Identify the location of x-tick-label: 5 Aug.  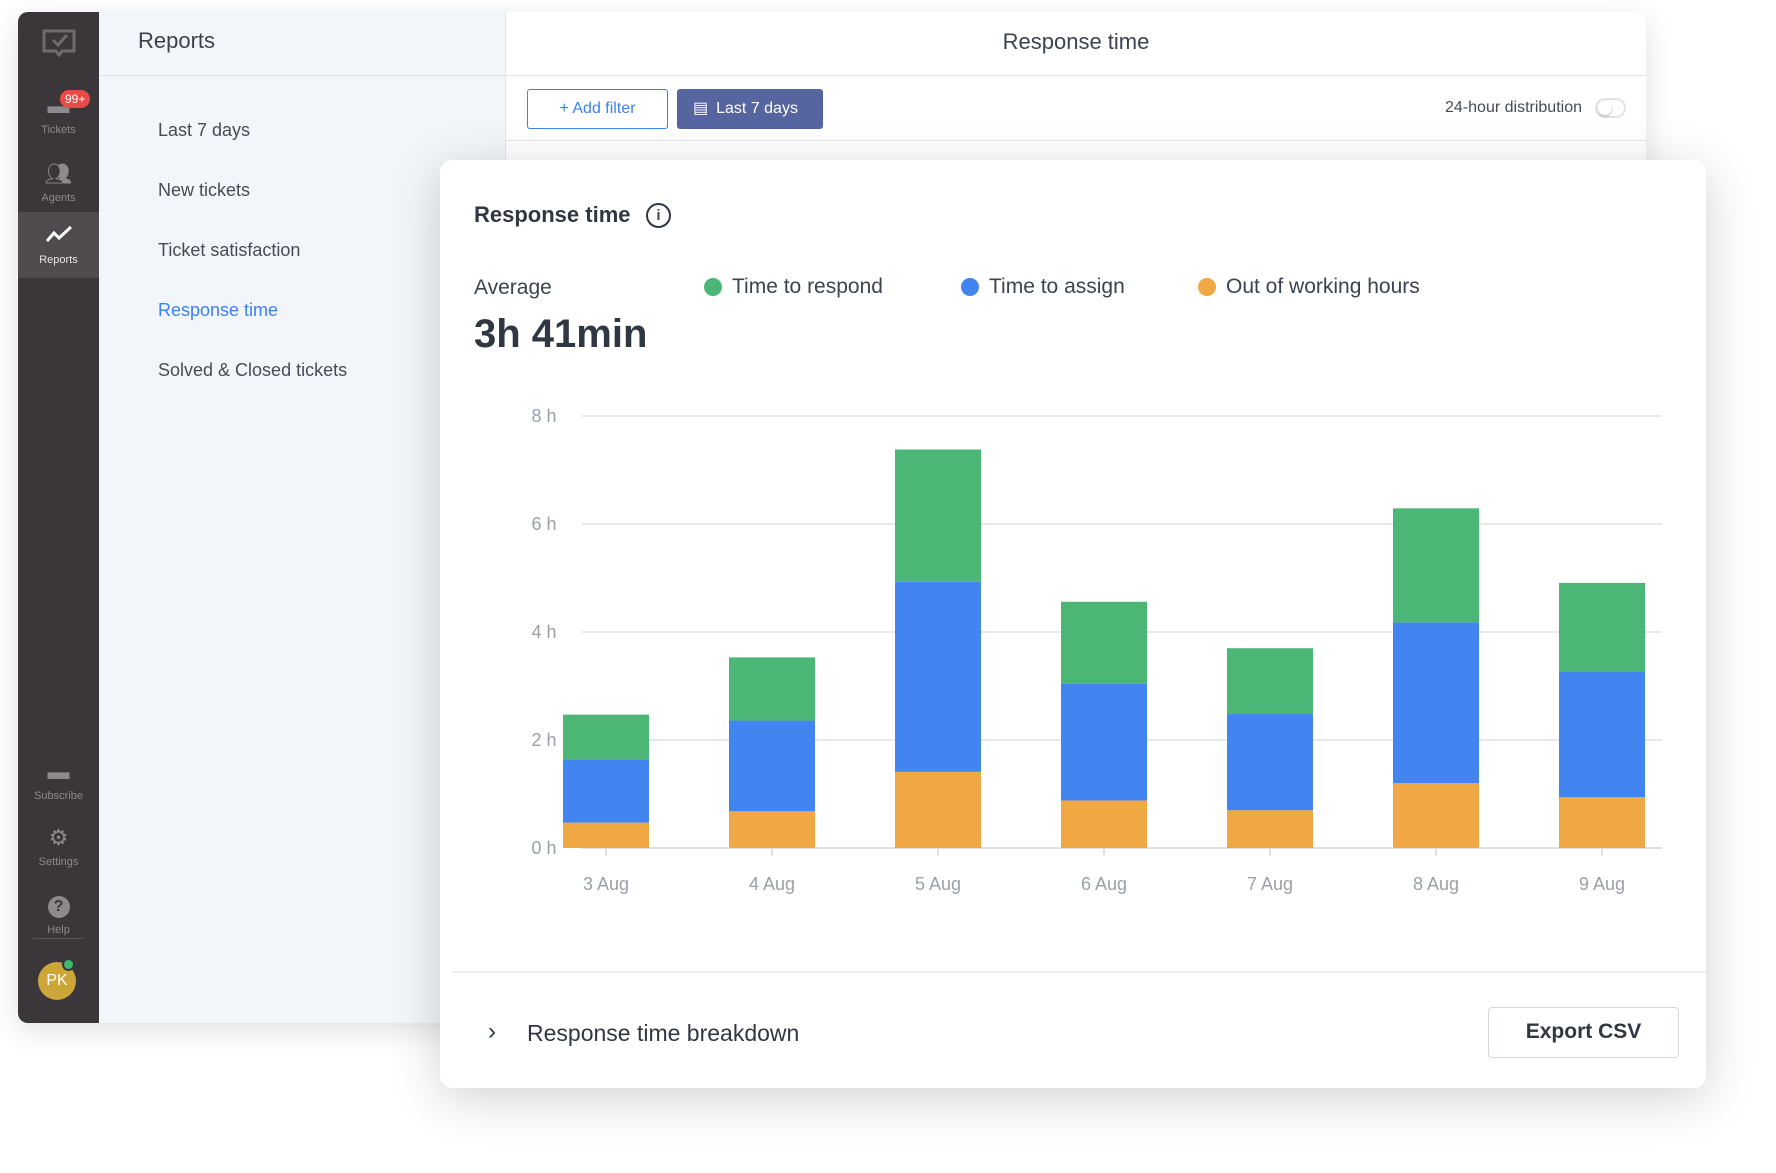
(938, 884).